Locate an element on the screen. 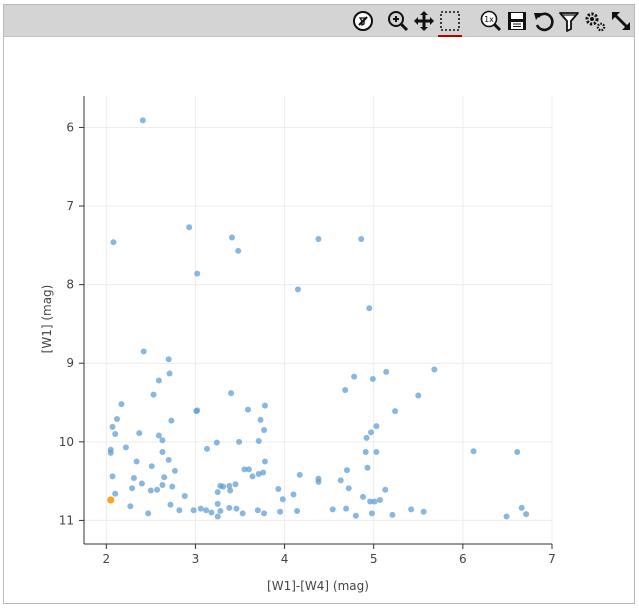 This screenshot has width=639, height=608. reset-icon is located at coordinates (543, 21).